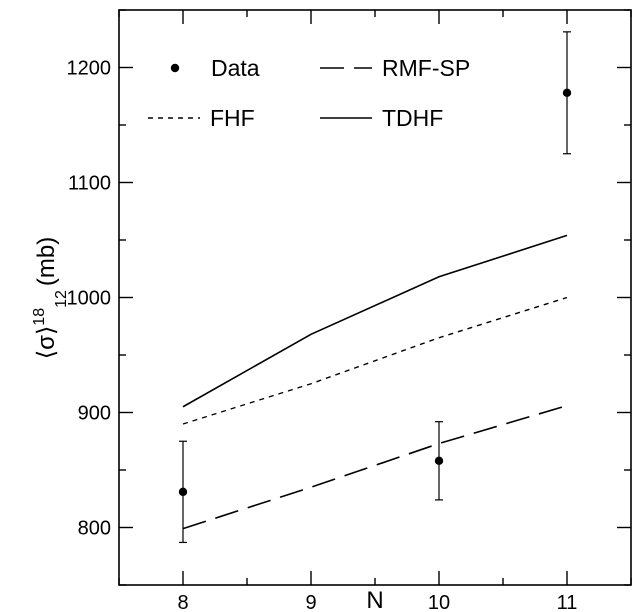 This screenshot has height=612, width=644. I want to click on x-axis-label: N, so click(374, 599).